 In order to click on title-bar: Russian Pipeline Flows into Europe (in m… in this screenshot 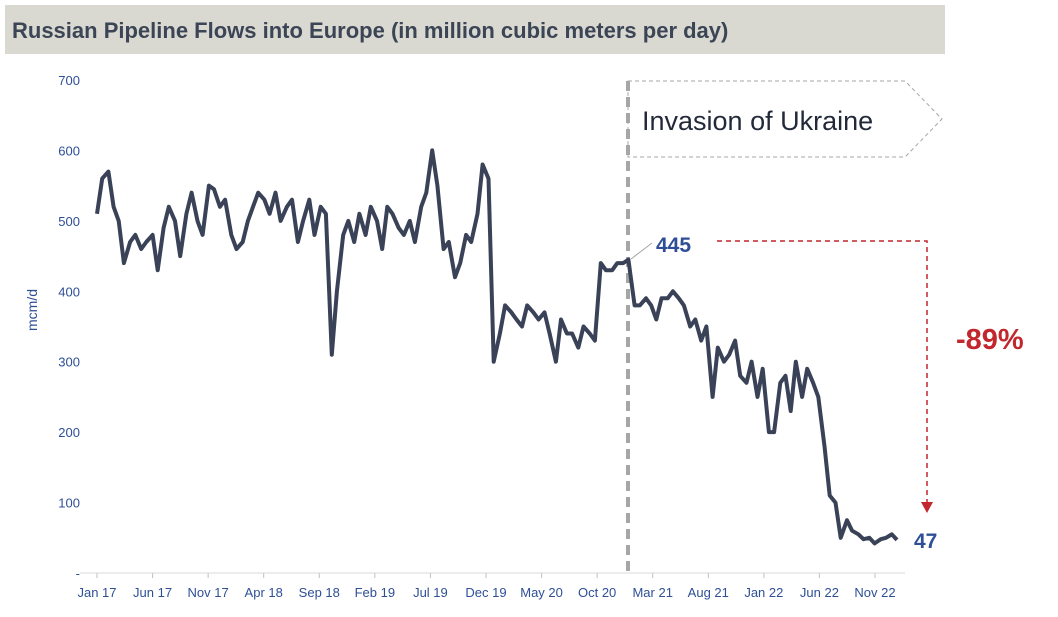, I will do `click(475, 29)`.